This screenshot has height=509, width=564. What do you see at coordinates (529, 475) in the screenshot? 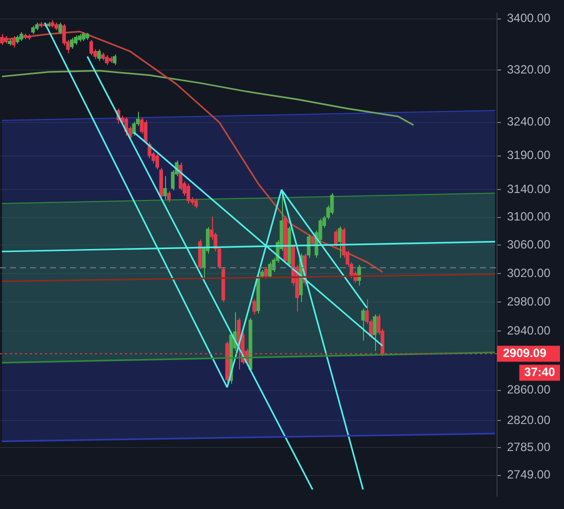
I see `y-tick-label: 2749.00` at bounding box center [529, 475].